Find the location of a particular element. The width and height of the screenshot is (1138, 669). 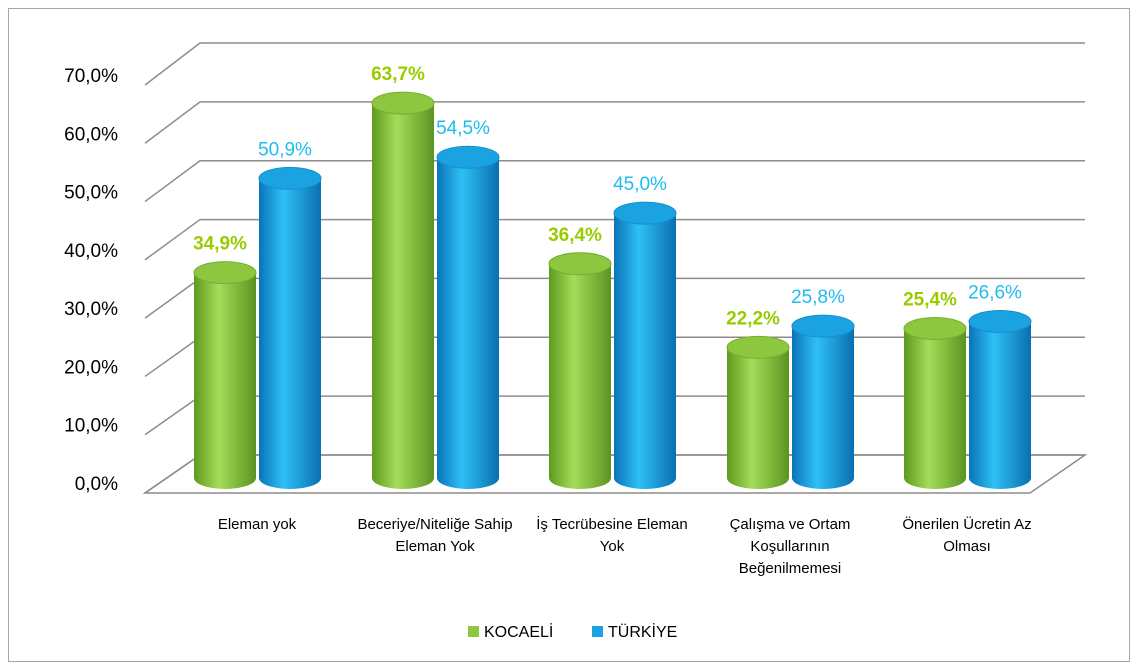

y-tick-label: 10,0% is located at coordinates (91, 426).